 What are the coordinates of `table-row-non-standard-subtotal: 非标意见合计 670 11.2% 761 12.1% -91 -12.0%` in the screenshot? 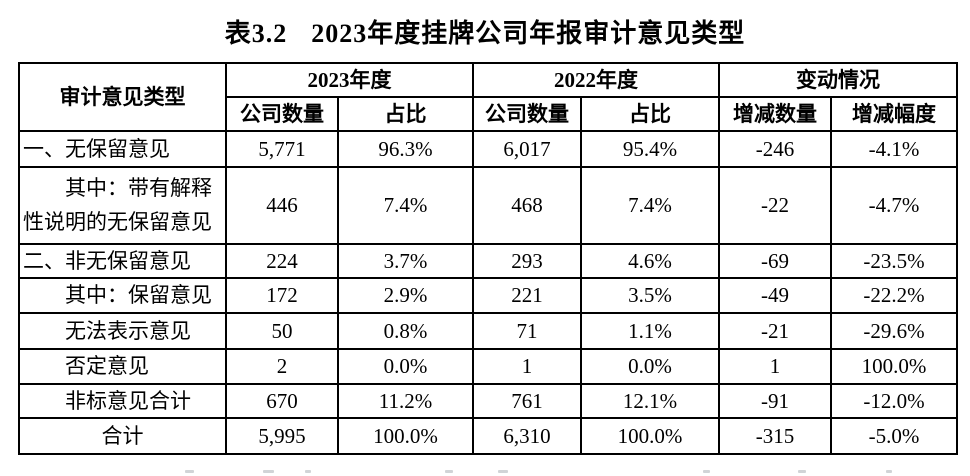 It's located at (488, 401).